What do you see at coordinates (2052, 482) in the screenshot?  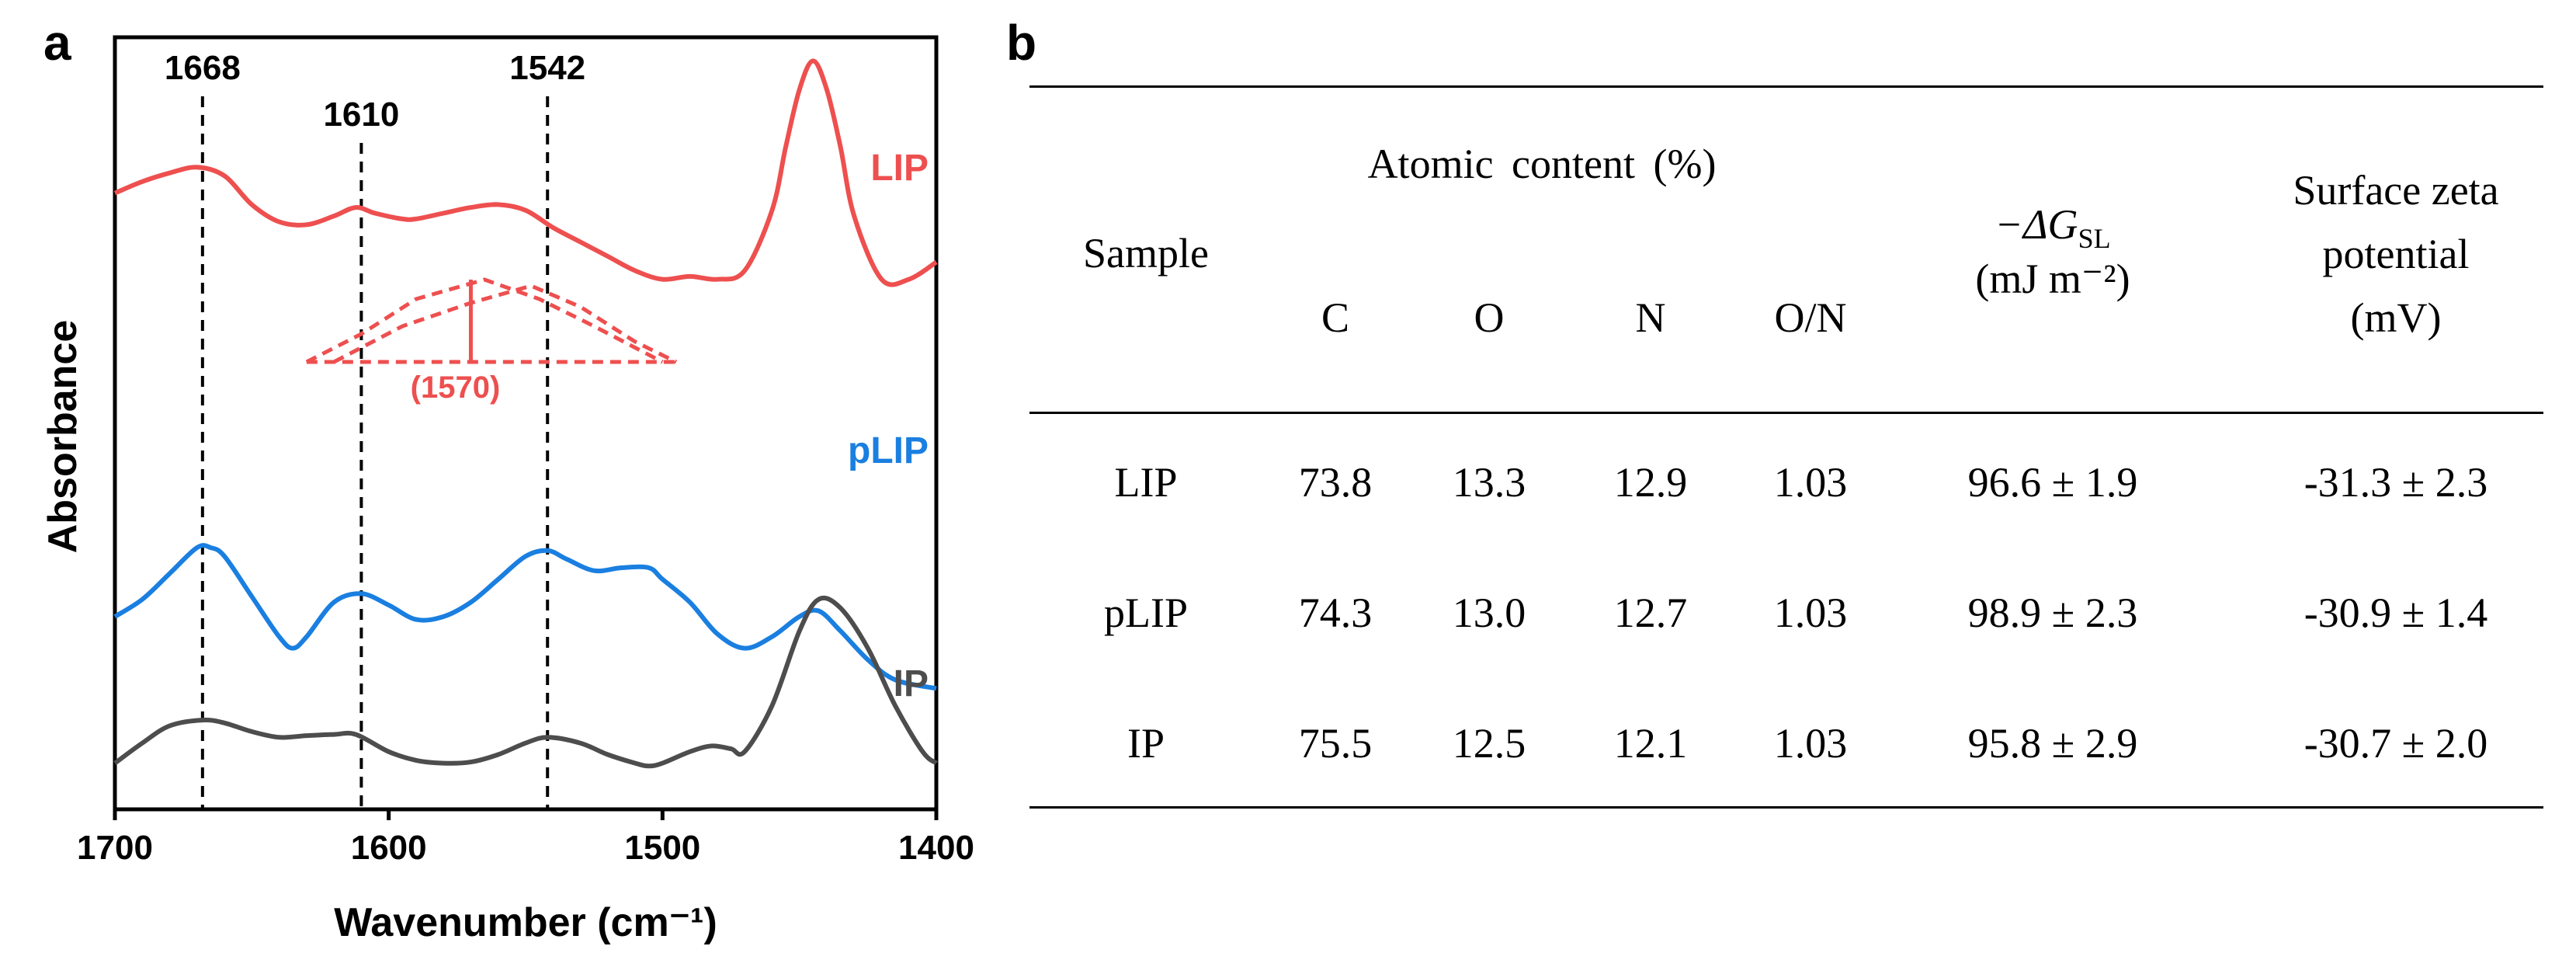 I see `row-lip-dg: 96.6 ± 1.9` at bounding box center [2052, 482].